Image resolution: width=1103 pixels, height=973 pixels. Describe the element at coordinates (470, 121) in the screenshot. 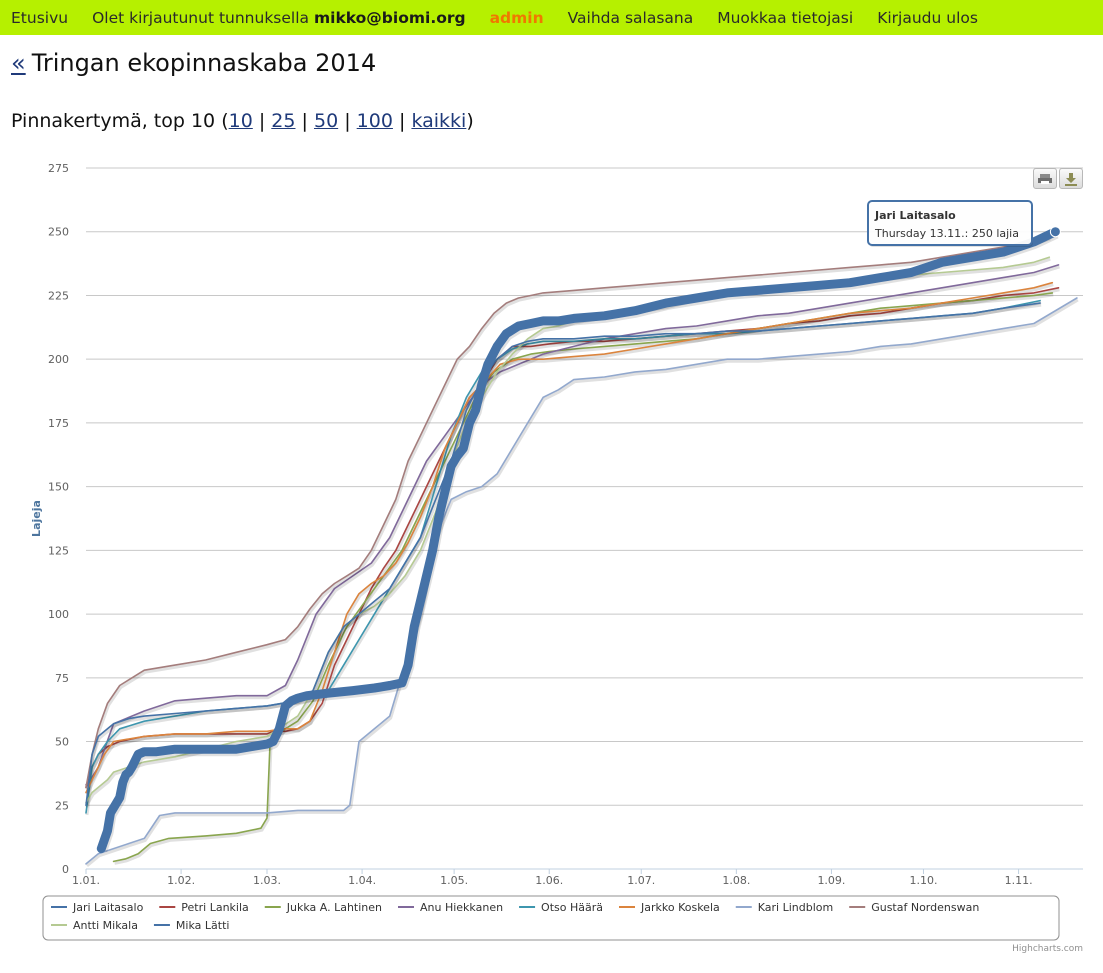

I see `chart-heading-close: )` at that location.